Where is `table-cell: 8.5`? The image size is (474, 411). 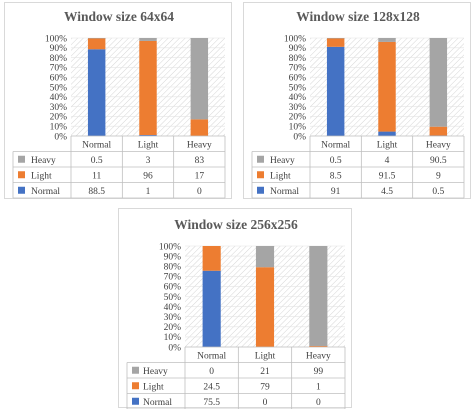 table-cell: 8.5 is located at coordinates (336, 176).